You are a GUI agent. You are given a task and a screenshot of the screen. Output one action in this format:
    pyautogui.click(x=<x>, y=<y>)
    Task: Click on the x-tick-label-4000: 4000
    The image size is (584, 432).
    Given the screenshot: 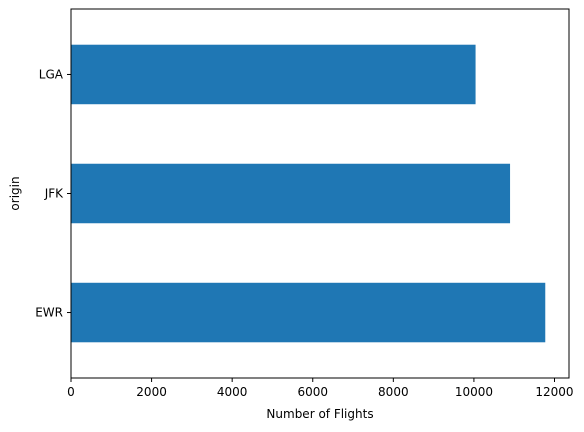 What is the action you would take?
    pyautogui.click(x=232, y=392)
    